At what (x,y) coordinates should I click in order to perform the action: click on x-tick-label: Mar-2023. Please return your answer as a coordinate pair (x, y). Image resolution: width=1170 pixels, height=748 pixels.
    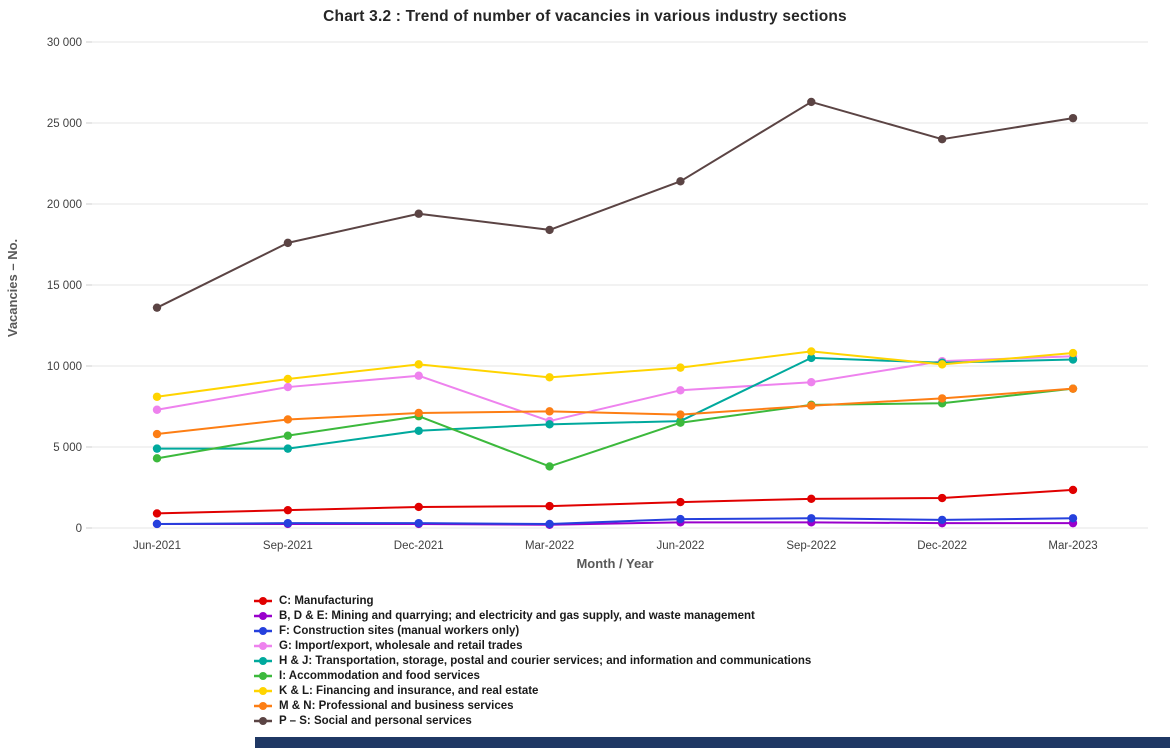
    Looking at the image, I should click on (1072, 546).